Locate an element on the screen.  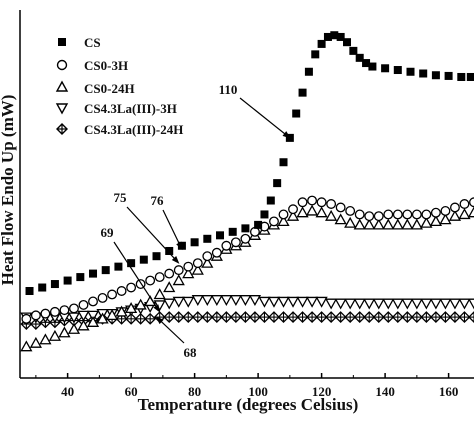
x-tick-label-140: 140 is located at coordinates (385, 391).